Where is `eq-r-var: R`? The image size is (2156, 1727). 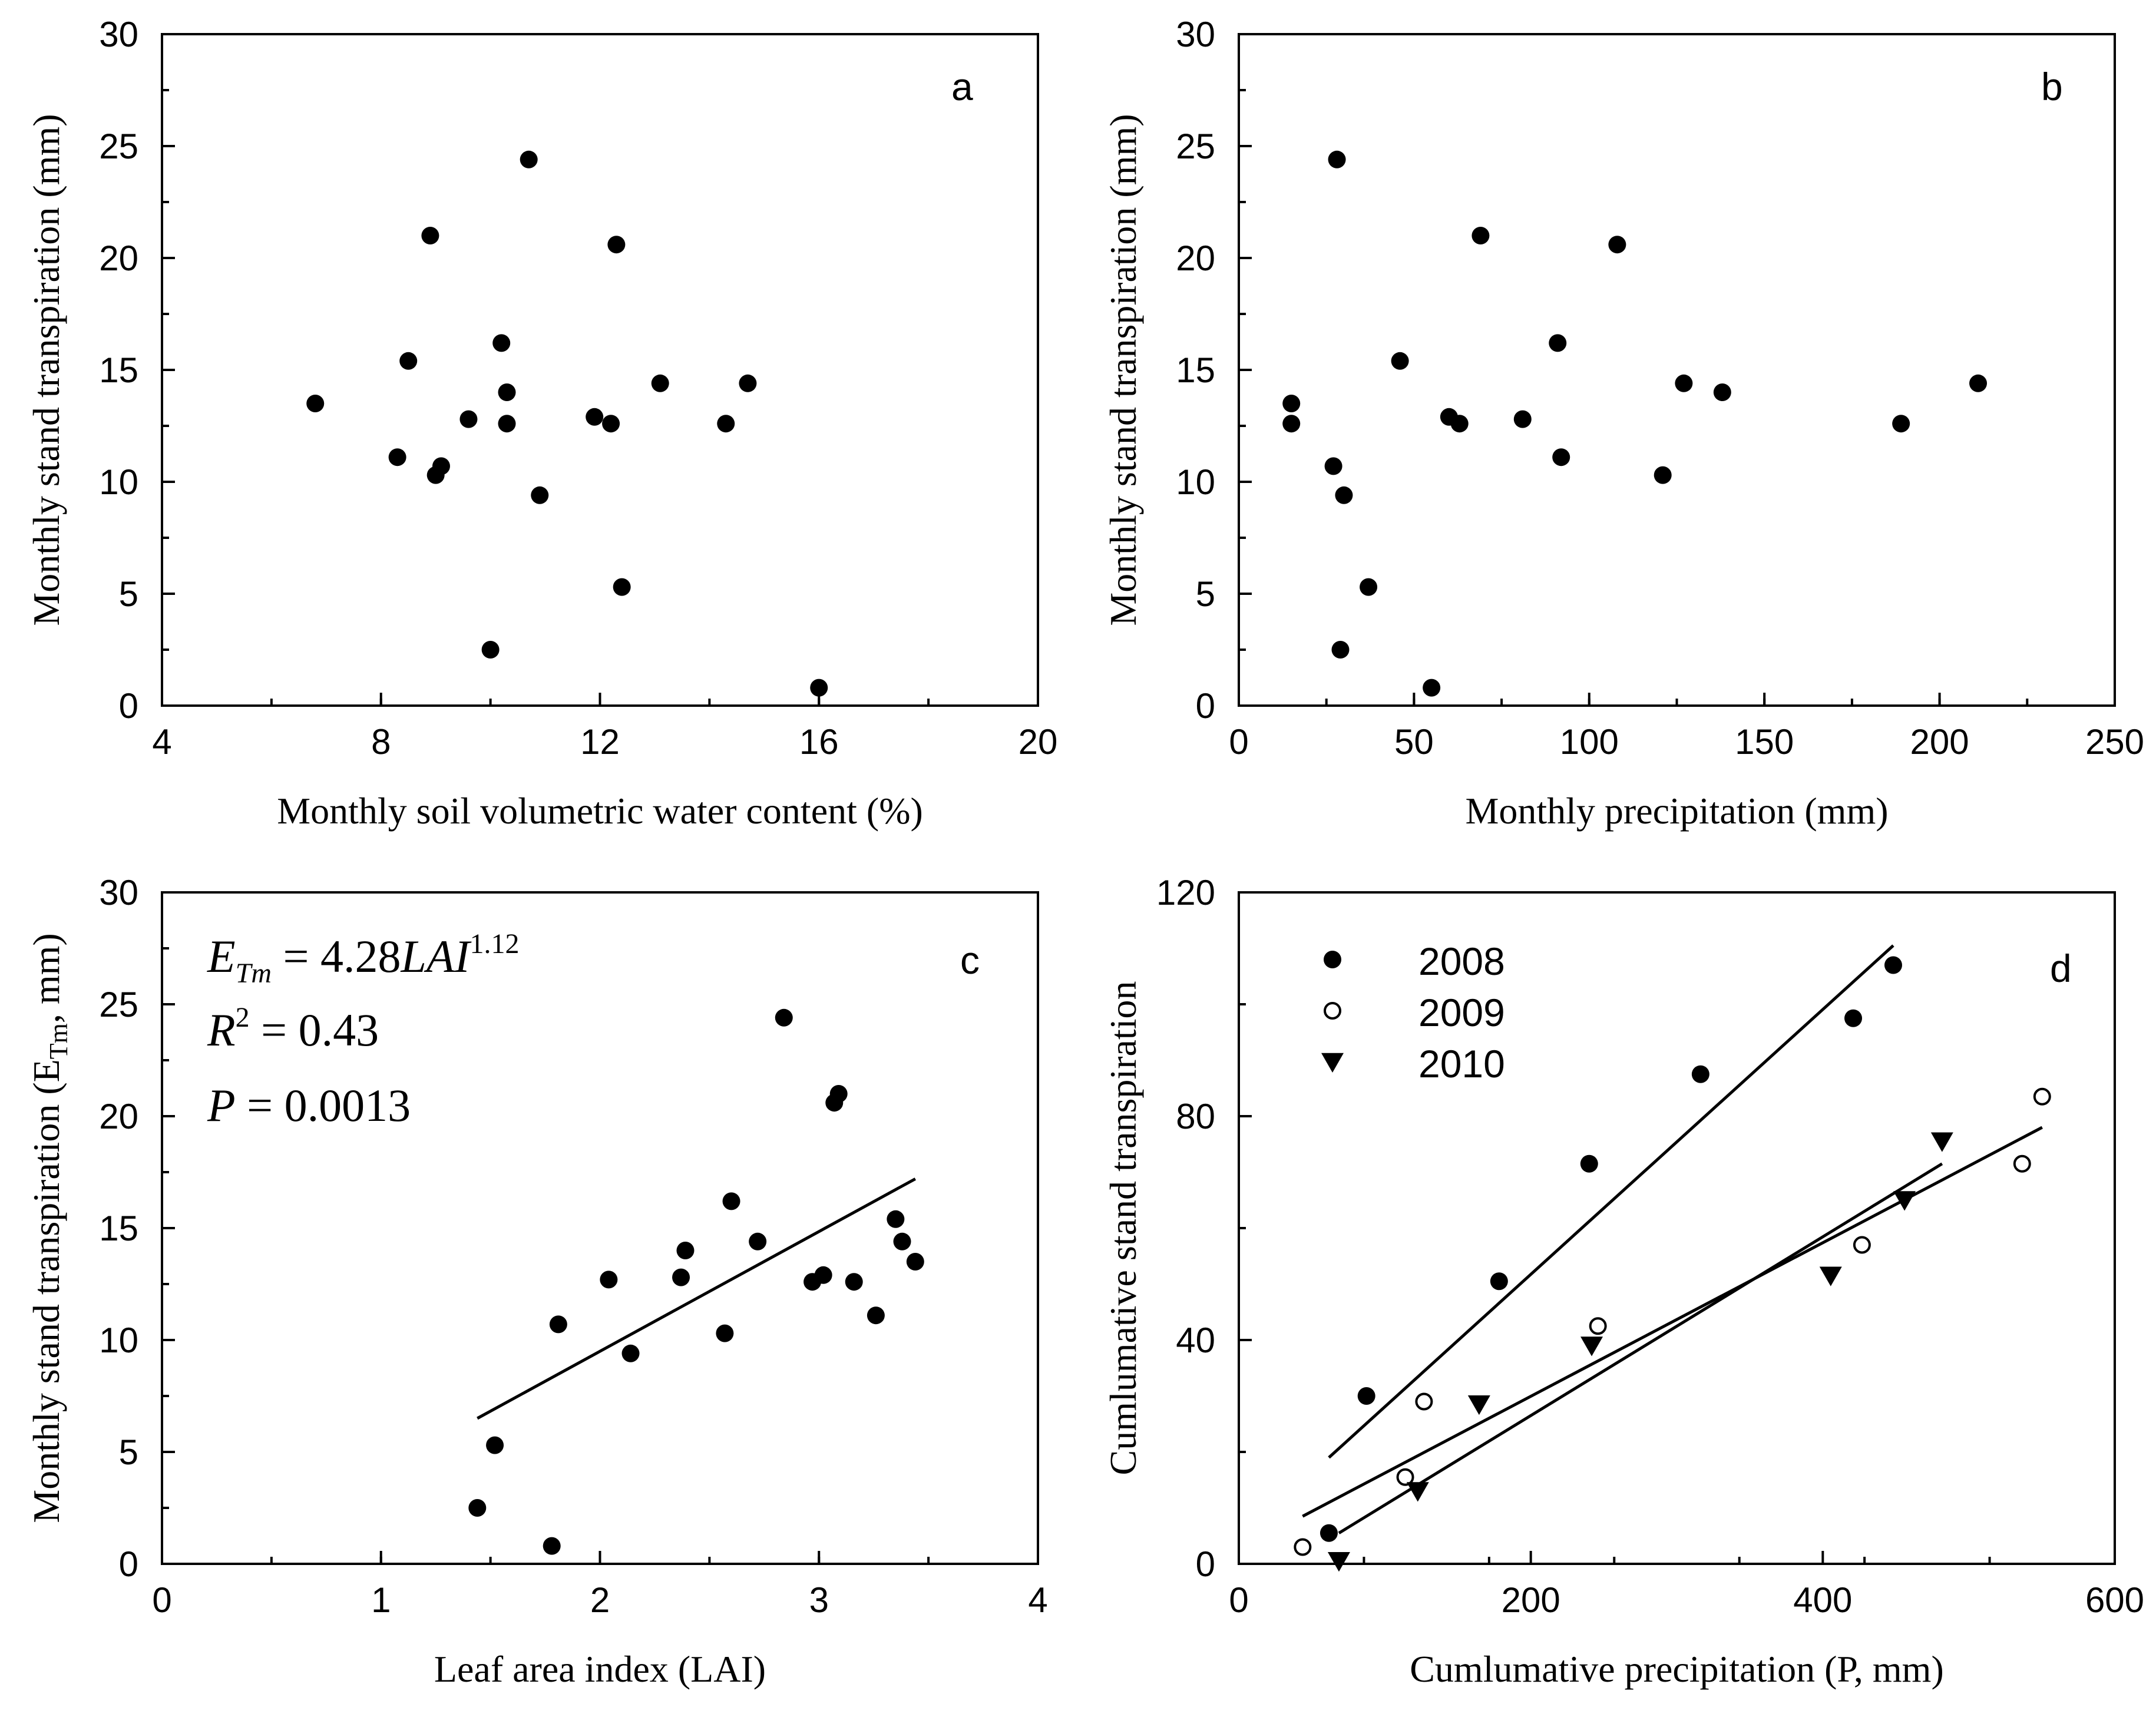 eq-r-var: R is located at coordinates (221, 1030).